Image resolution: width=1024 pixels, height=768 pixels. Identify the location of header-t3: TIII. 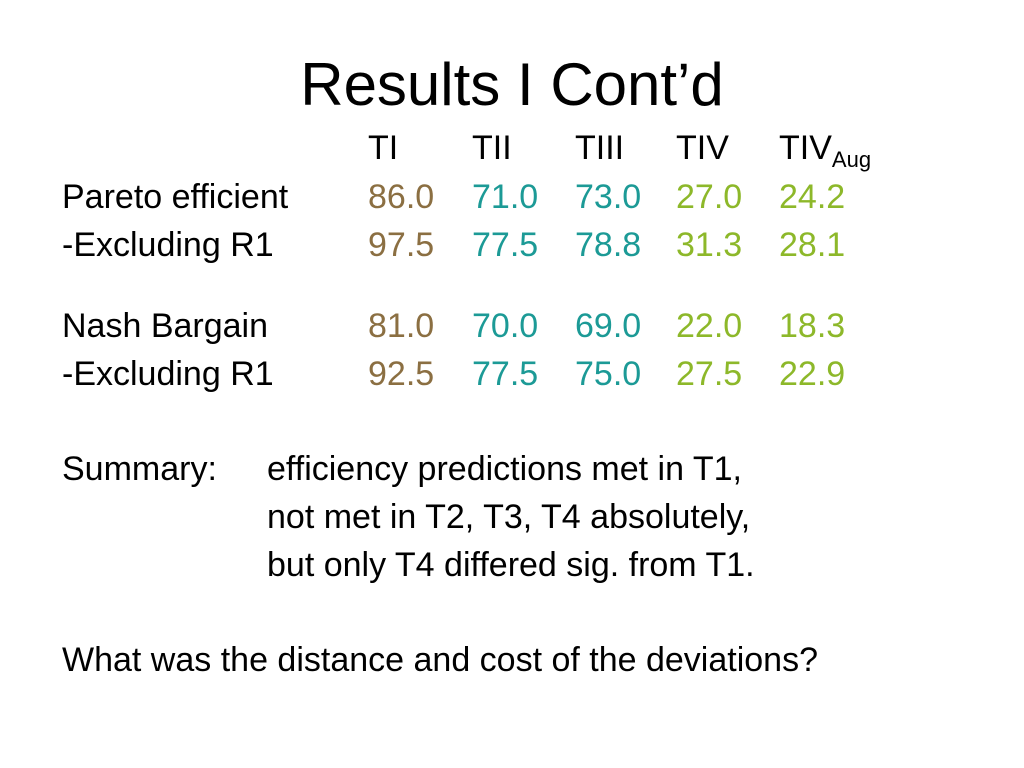
(600, 148).